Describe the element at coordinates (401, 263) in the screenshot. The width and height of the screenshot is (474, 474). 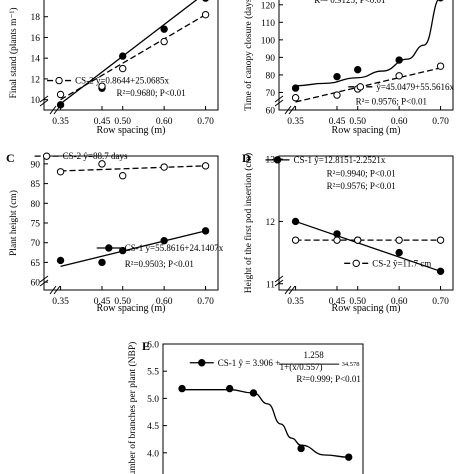
I see `annotation-h-eq: CS-2 ŷ=11.7 cm` at that location.